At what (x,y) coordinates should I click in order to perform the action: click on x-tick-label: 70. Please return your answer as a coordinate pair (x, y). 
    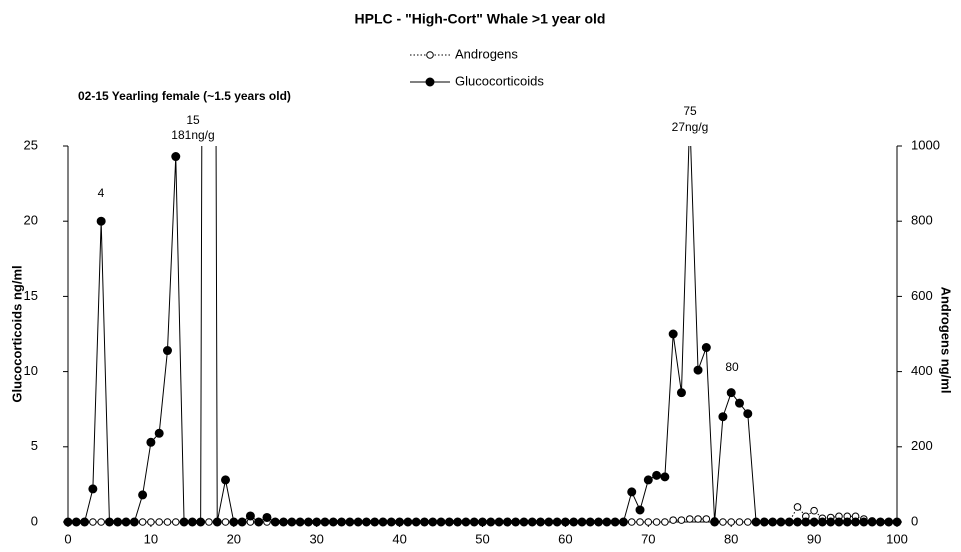
    Looking at the image, I should click on (648, 538).